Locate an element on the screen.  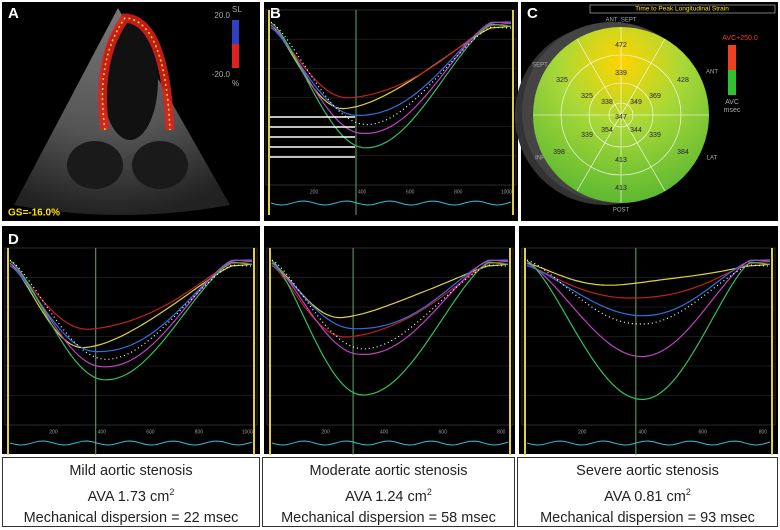
legend-bottom: AVC is located at coordinates (732, 102).